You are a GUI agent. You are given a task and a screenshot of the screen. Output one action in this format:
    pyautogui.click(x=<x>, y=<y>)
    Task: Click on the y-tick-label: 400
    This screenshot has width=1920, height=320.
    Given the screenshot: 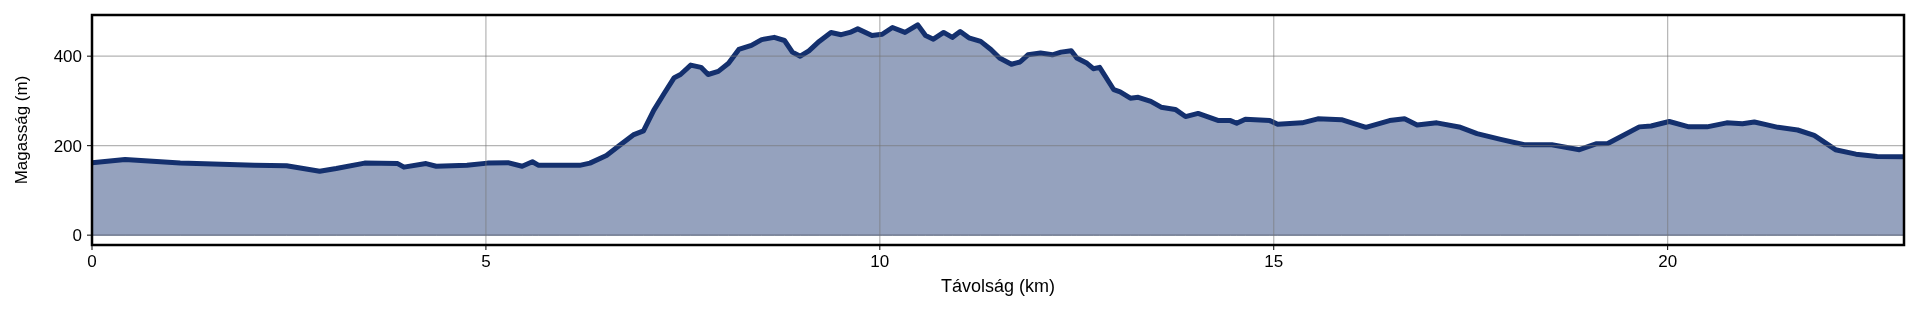 What is the action you would take?
    pyautogui.click(x=67, y=57)
    